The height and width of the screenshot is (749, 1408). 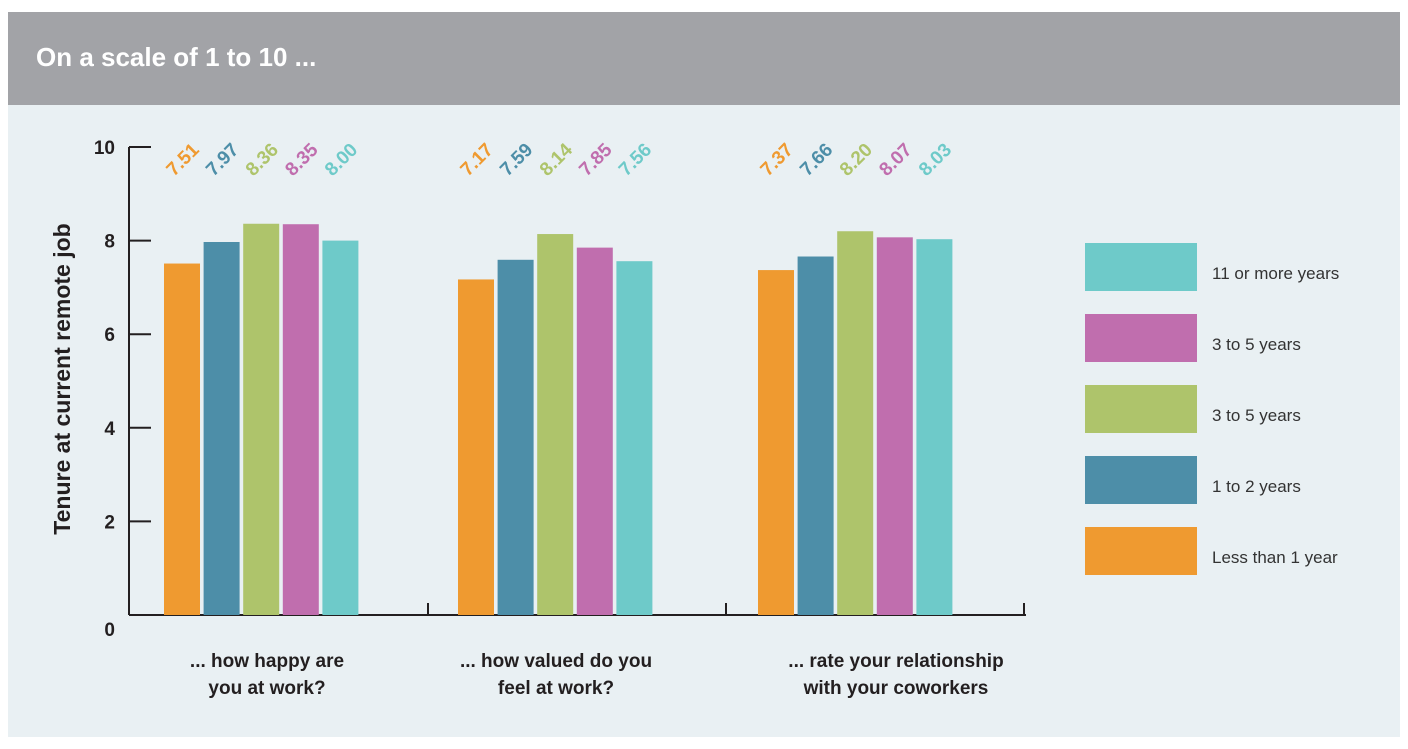 What do you see at coordinates (109, 335) in the screenshot?
I see `y-tick-label: 6` at bounding box center [109, 335].